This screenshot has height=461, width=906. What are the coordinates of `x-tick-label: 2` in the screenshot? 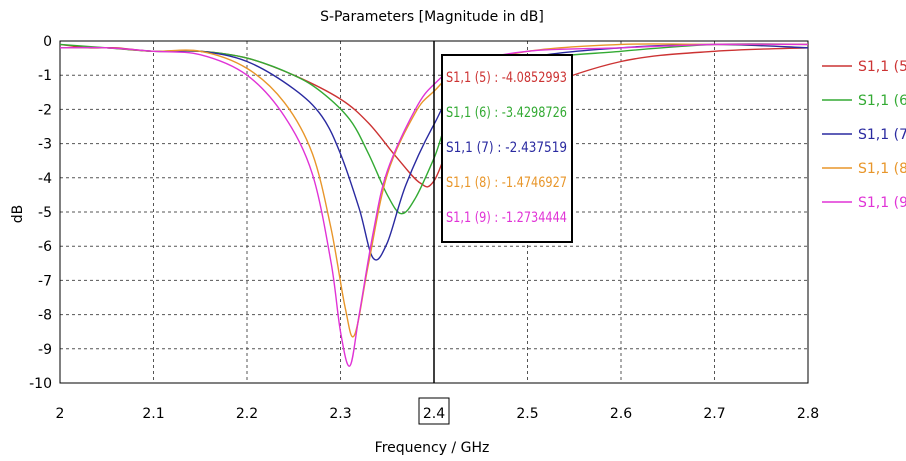 It's located at (60, 414).